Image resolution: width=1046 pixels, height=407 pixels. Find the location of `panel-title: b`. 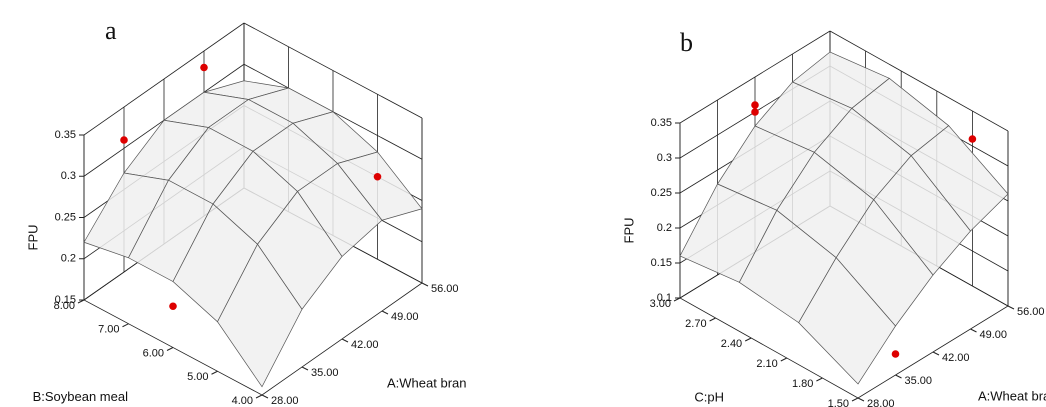

panel-title: b is located at coordinates (686, 42).